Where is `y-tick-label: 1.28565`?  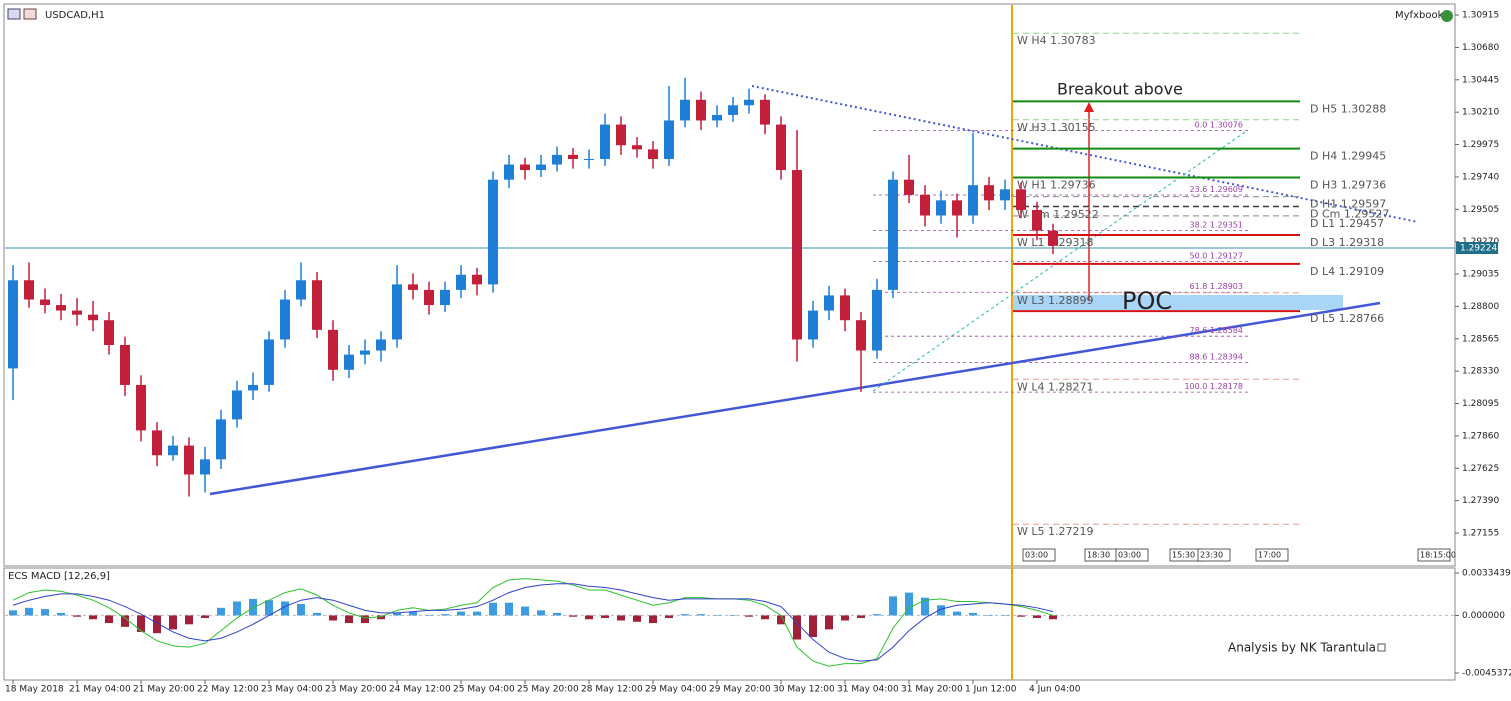
y-tick-label: 1.28565 is located at coordinates (1480, 339).